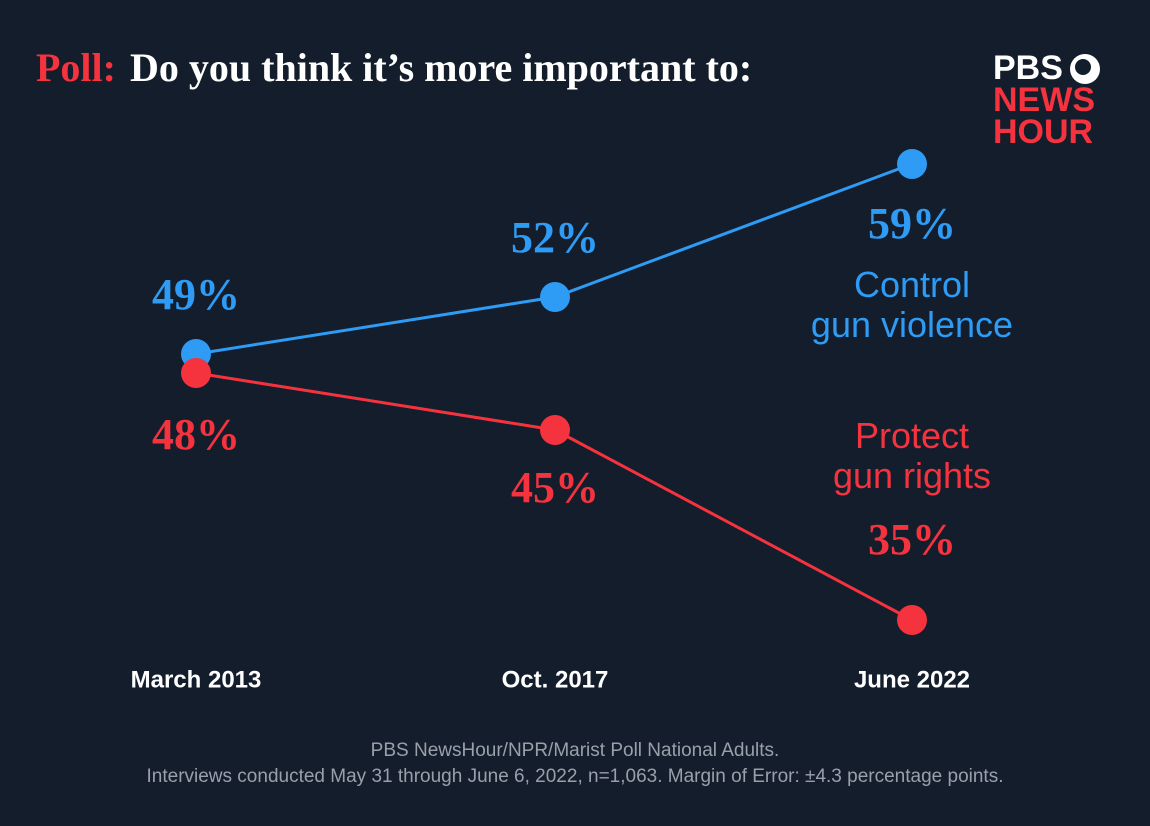  What do you see at coordinates (555, 487) in the screenshot?
I see `value-label: 45%` at bounding box center [555, 487].